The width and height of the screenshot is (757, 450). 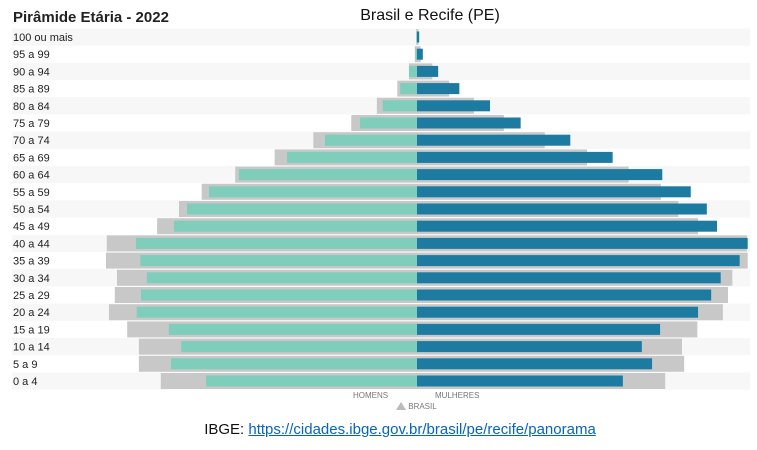 What do you see at coordinates (31, 330) in the screenshot?
I see `age-label: 15 a 19` at bounding box center [31, 330].